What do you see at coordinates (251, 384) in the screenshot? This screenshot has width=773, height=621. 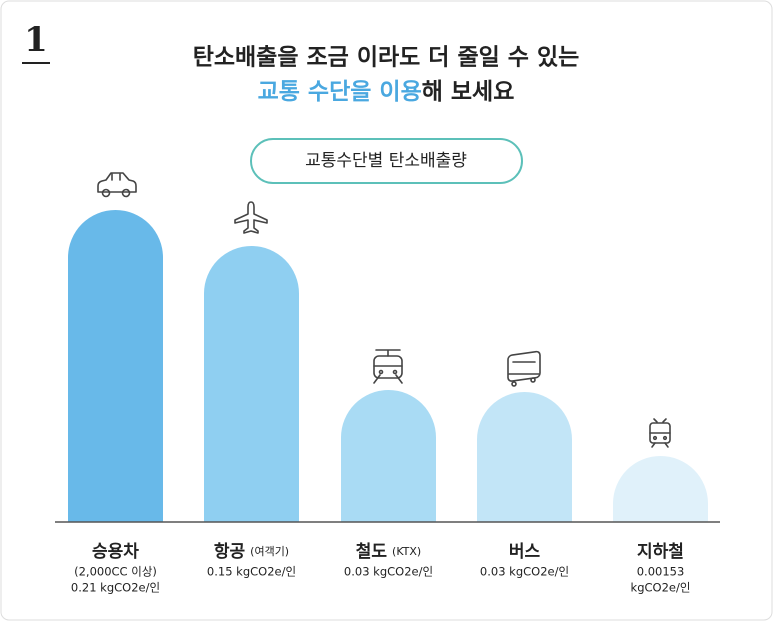 I see `bar-plane` at bounding box center [251, 384].